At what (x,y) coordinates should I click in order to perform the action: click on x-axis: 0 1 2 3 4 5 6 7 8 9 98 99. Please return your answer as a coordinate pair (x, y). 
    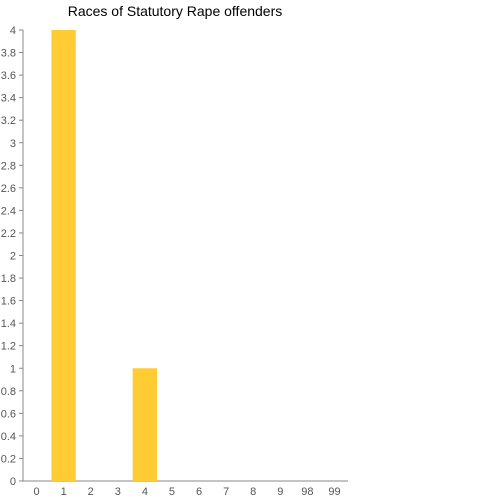
    Looking at the image, I should click on (185, 489).